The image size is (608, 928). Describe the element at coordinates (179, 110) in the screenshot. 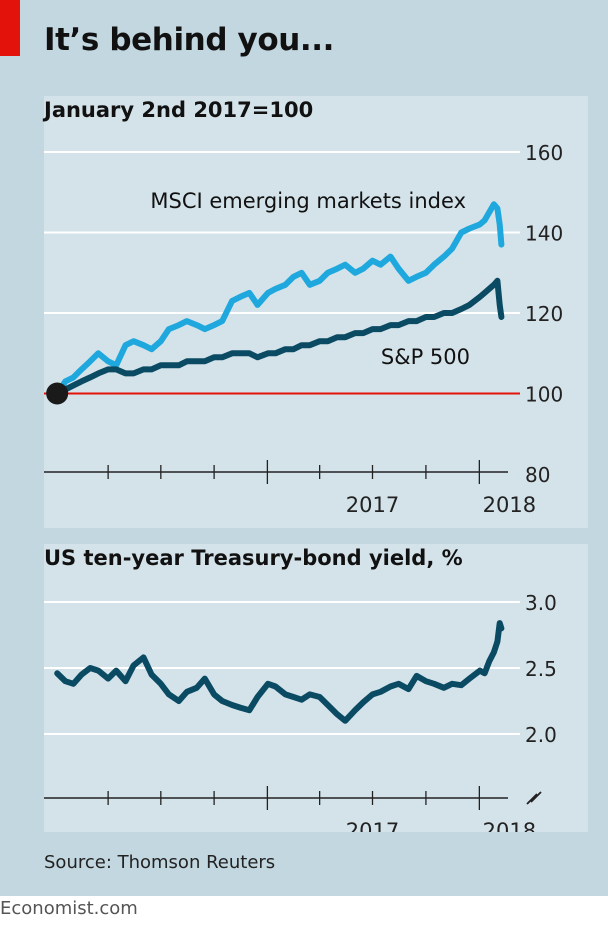

I see `top-panel-title: January 2nd 2017=100` at that location.